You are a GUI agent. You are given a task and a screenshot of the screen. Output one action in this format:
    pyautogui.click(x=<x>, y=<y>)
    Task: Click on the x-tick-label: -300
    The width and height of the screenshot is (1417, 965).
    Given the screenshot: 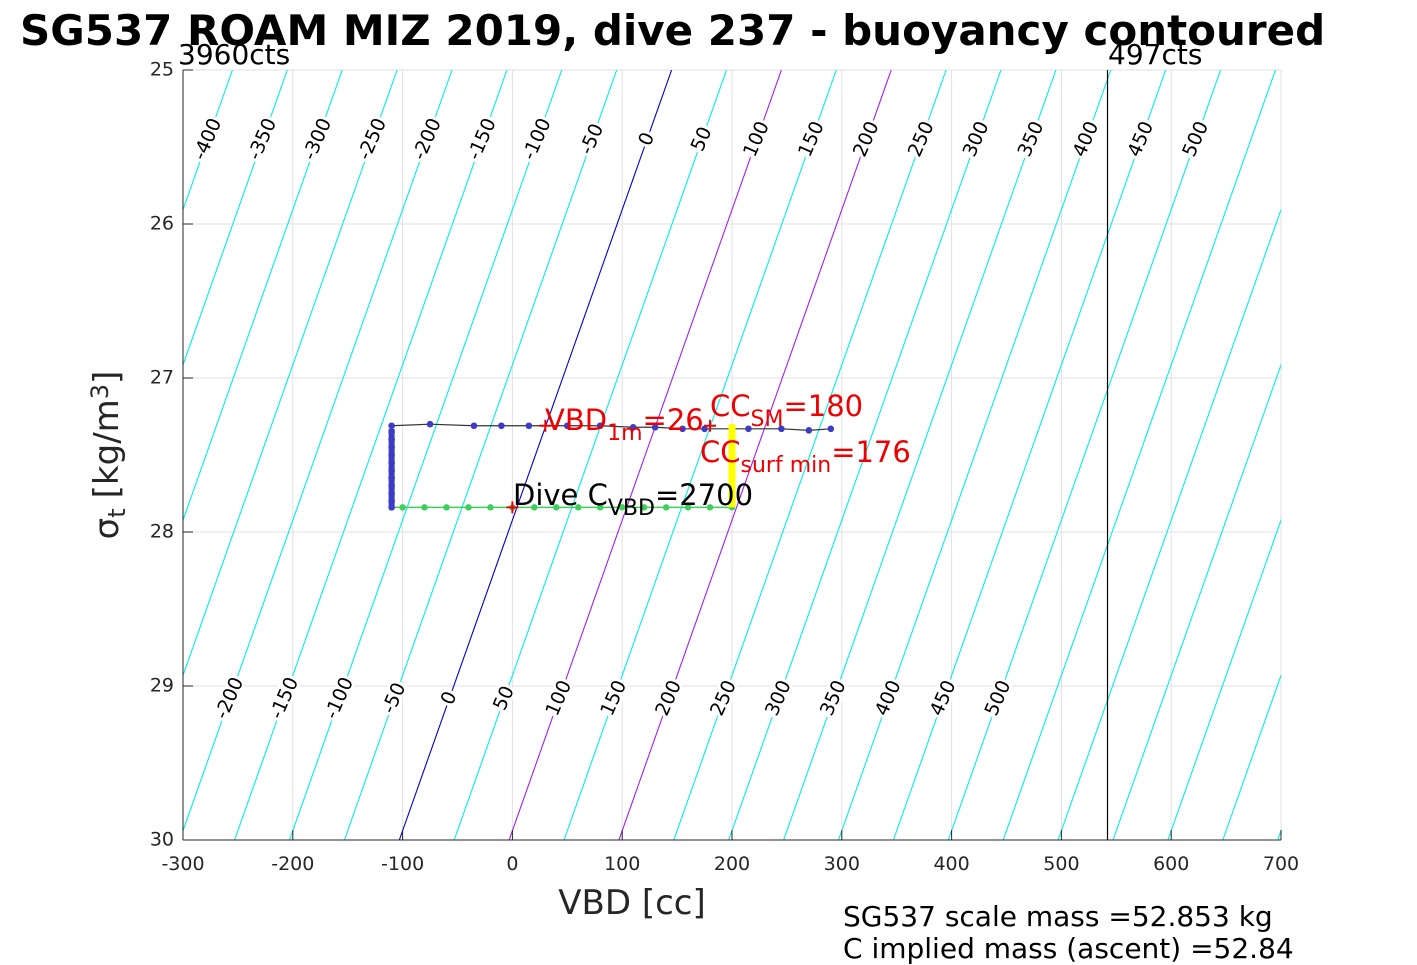 What is the action you would take?
    pyautogui.click(x=182, y=864)
    